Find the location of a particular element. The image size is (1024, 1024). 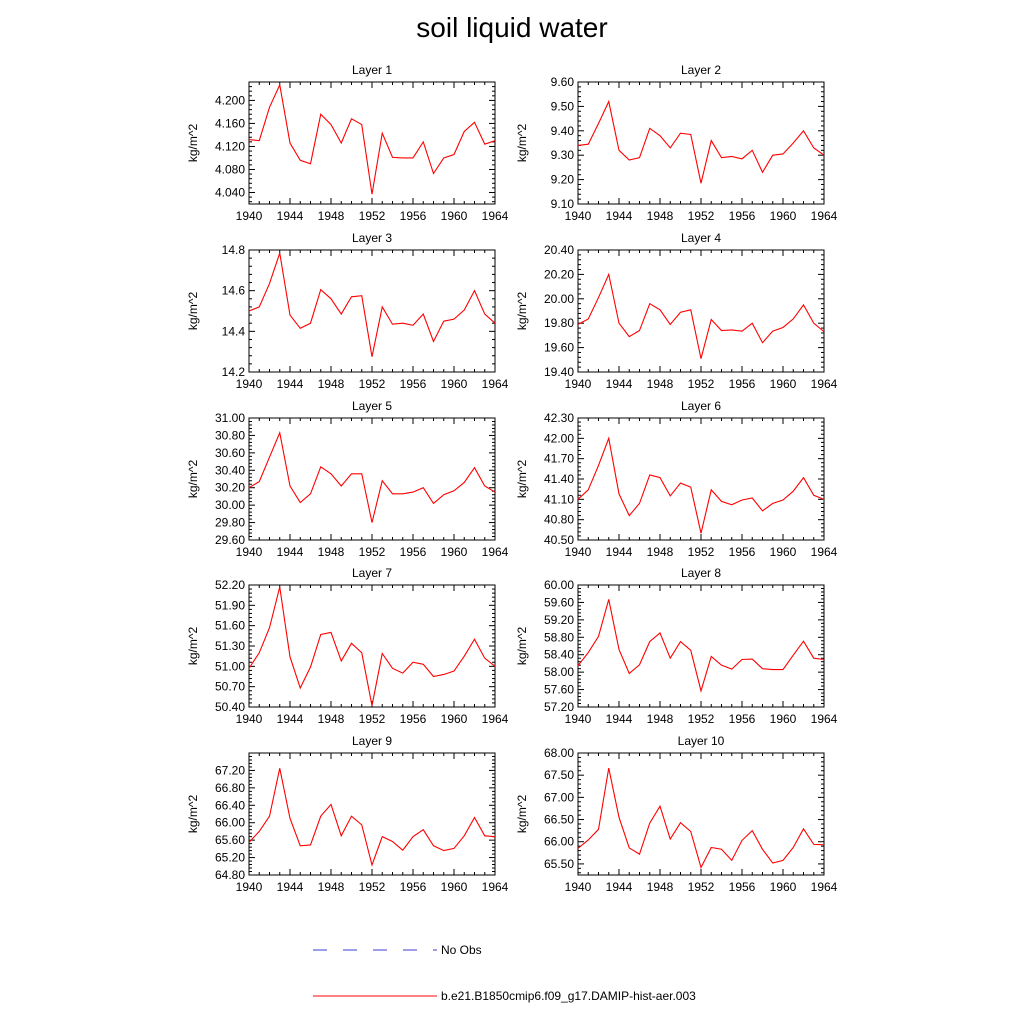

y-tick-label: 68.00 is located at coordinates (559, 753).